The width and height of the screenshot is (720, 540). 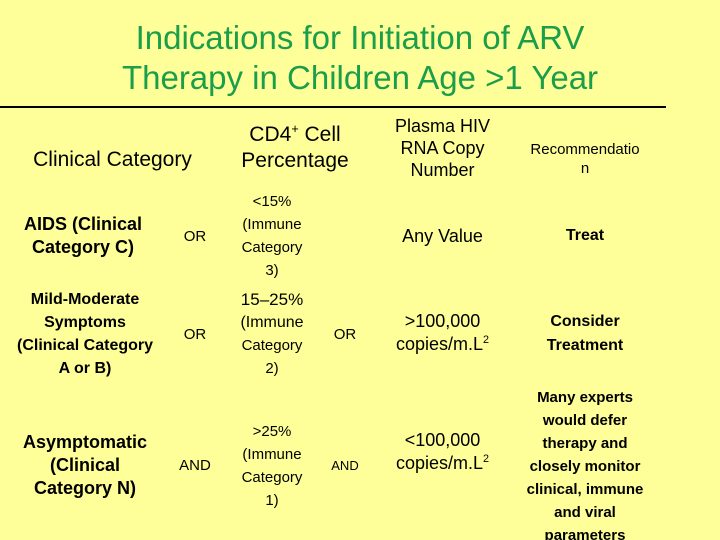 What do you see at coordinates (442, 451) in the screenshot?
I see `row3-rna-value: <100,000 copies/m.L2` at bounding box center [442, 451].